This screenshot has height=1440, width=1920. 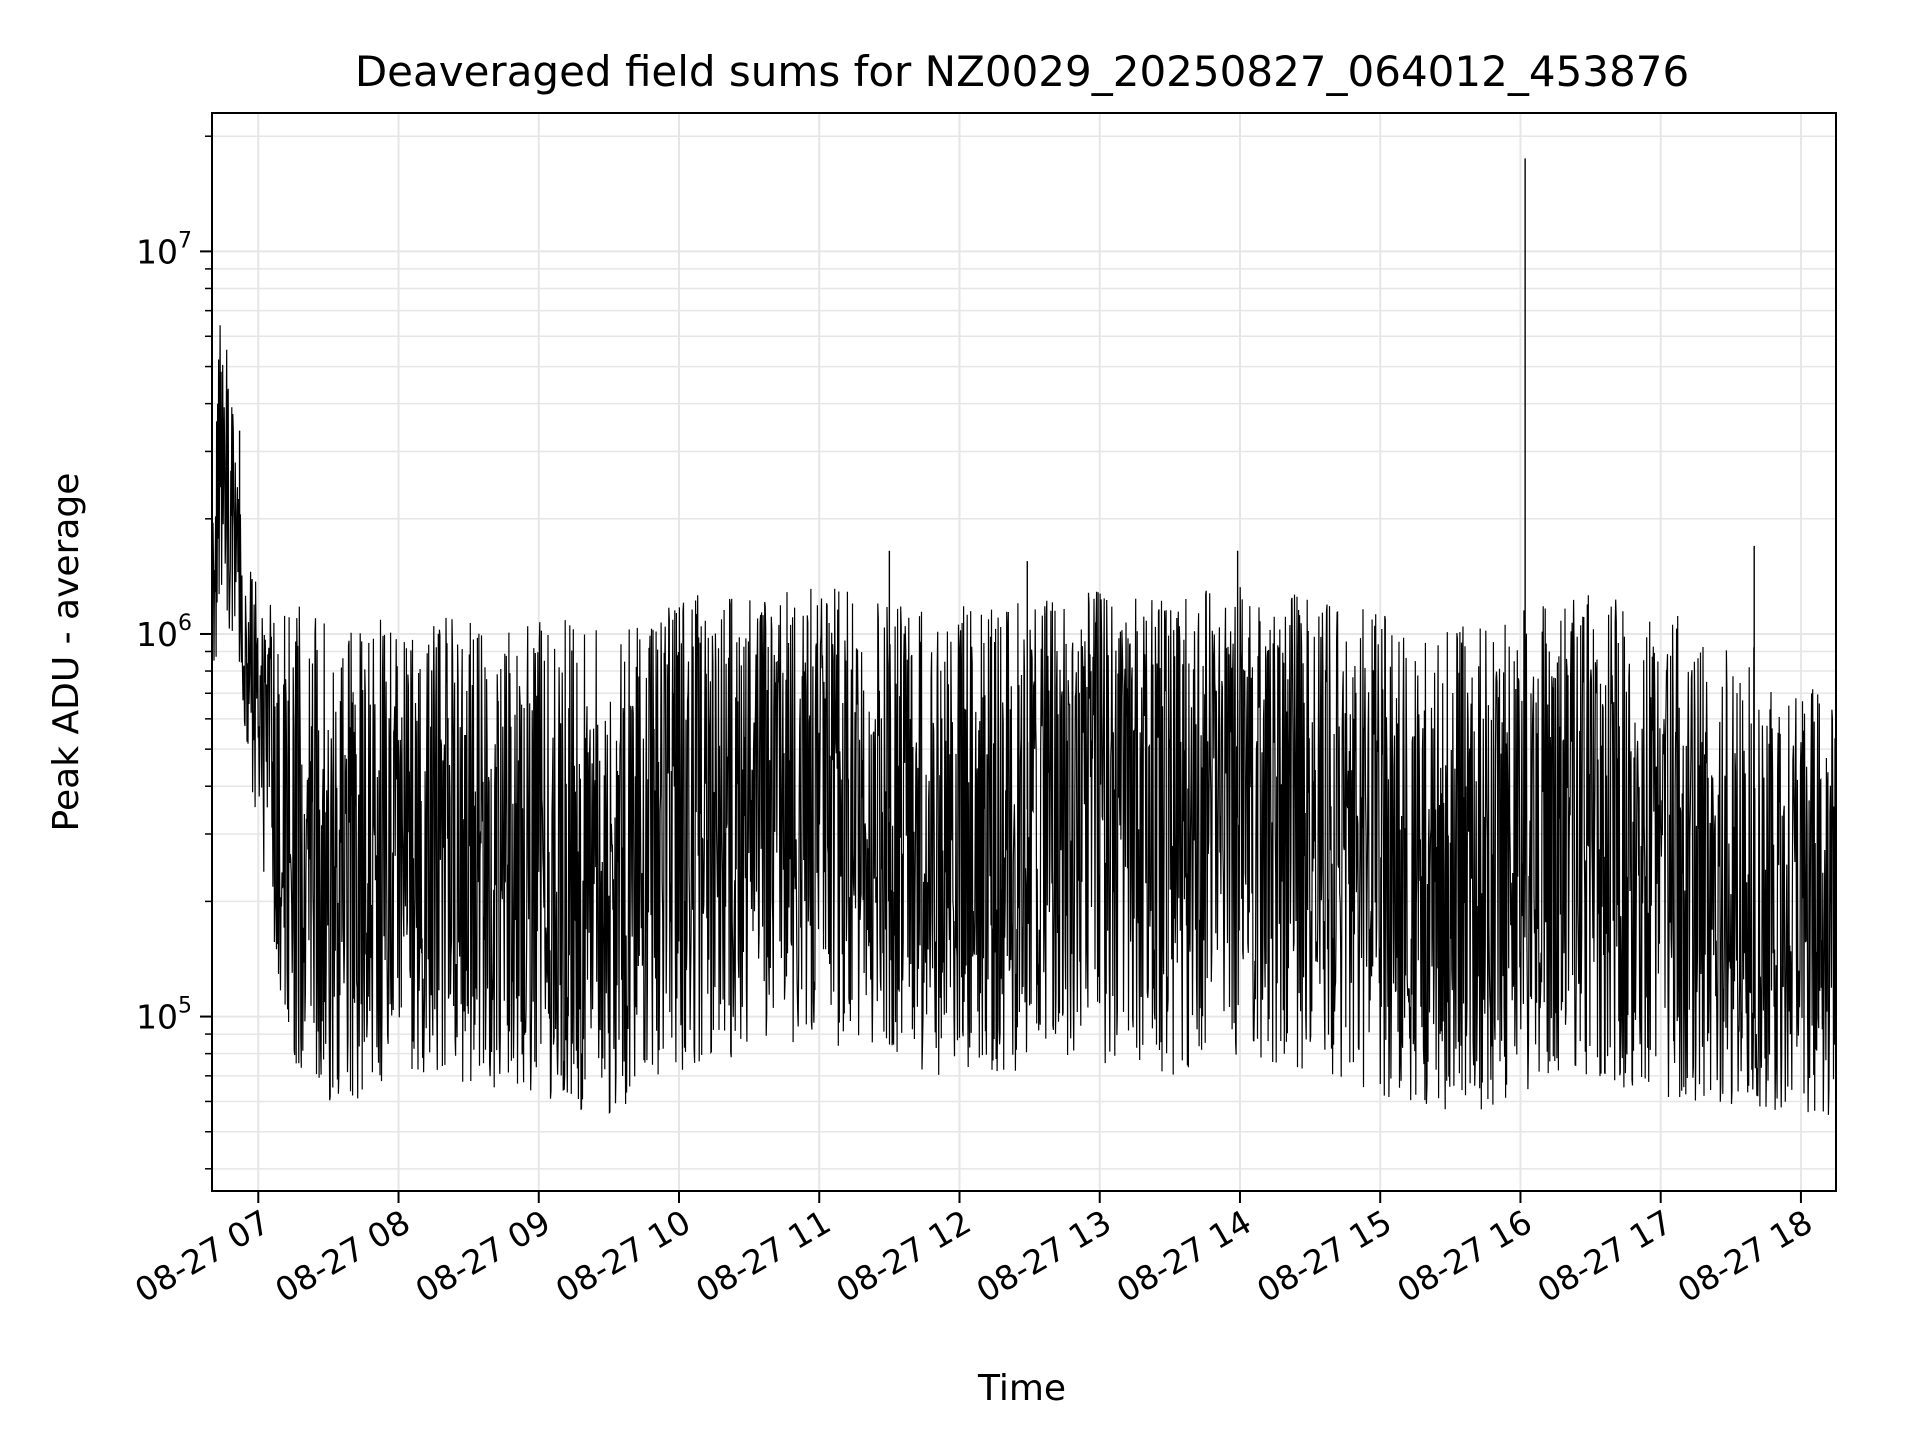 What do you see at coordinates (1021, 1388) in the screenshot?
I see `x-axis-label: Time` at bounding box center [1021, 1388].